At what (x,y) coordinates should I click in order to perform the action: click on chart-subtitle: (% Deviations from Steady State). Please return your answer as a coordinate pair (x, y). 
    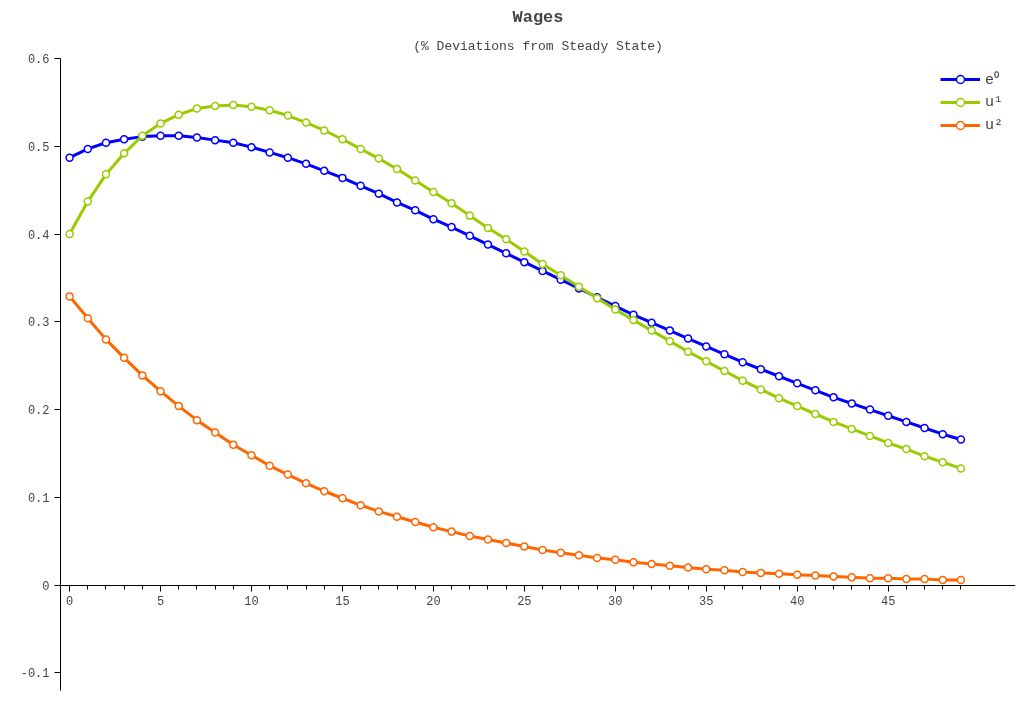
    Looking at the image, I should click on (538, 46).